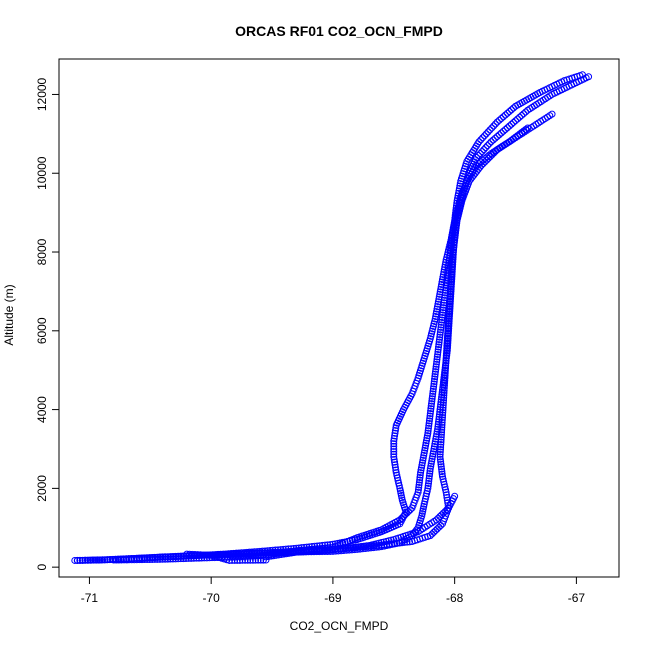 This screenshot has width=650, height=650. Describe the element at coordinates (42, 488) in the screenshot. I see `y-tick-label: 2000` at that location.